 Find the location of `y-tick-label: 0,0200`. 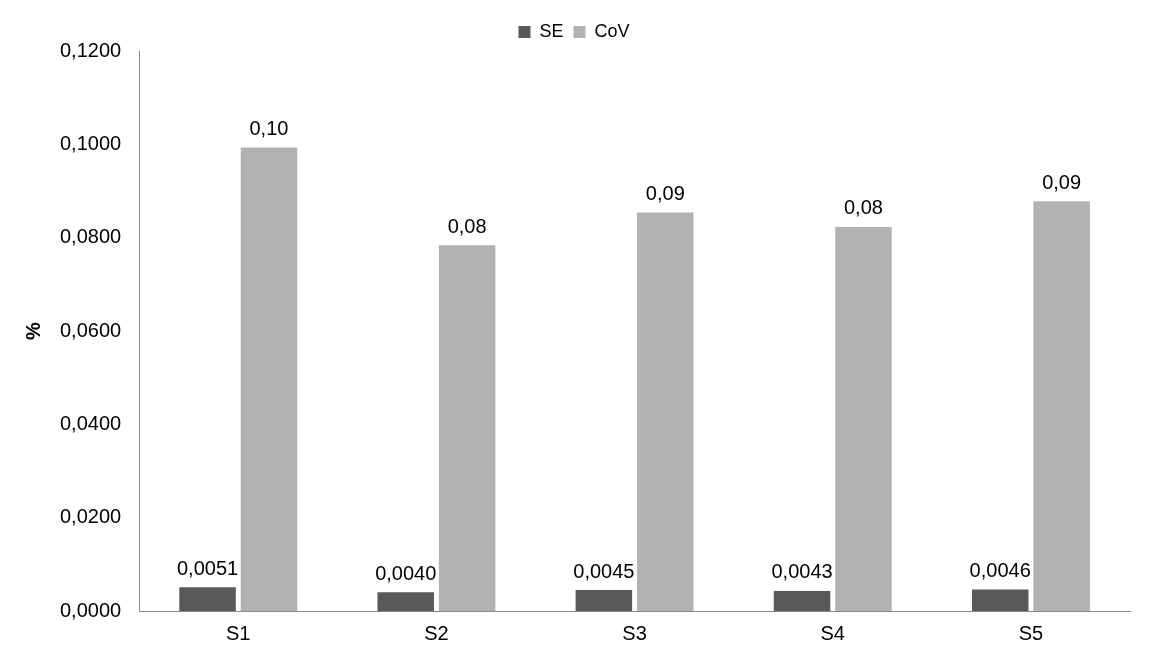

y-tick-label: 0,0200 is located at coordinates (91, 516).